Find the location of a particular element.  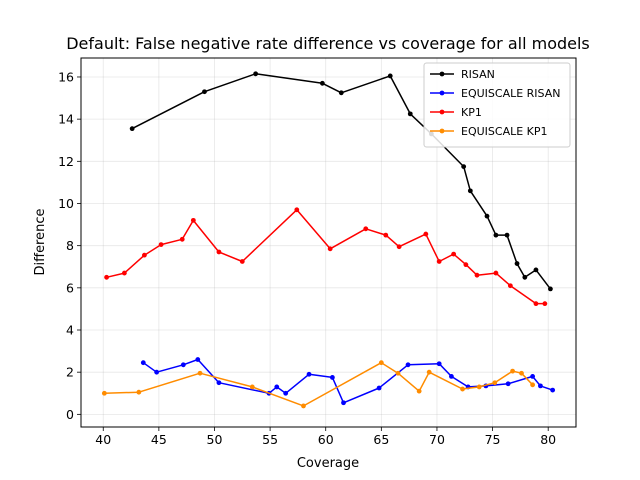

x-tick-label: 80 is located at coordinates (548, 439).